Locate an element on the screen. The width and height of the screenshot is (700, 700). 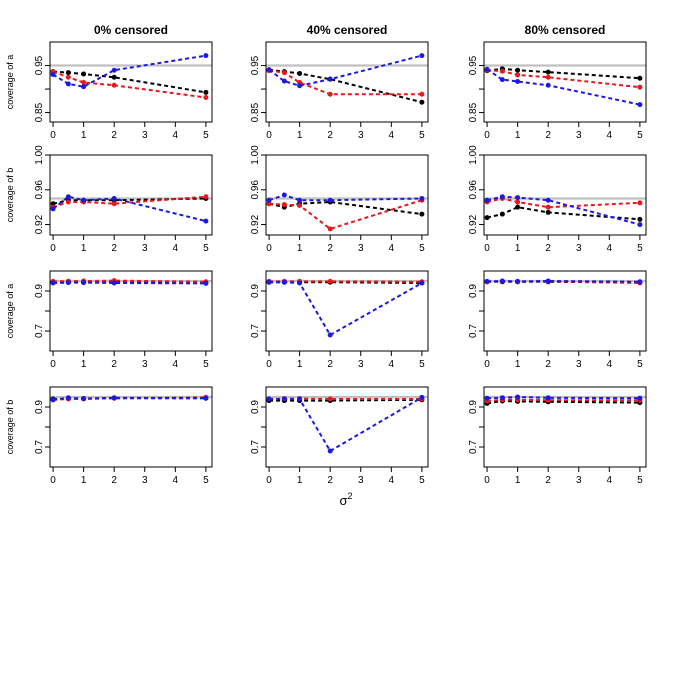
panel-r2-c2: 0 1 2 3 4 5 0.7 0.9 is located at coordinates (557, 320).